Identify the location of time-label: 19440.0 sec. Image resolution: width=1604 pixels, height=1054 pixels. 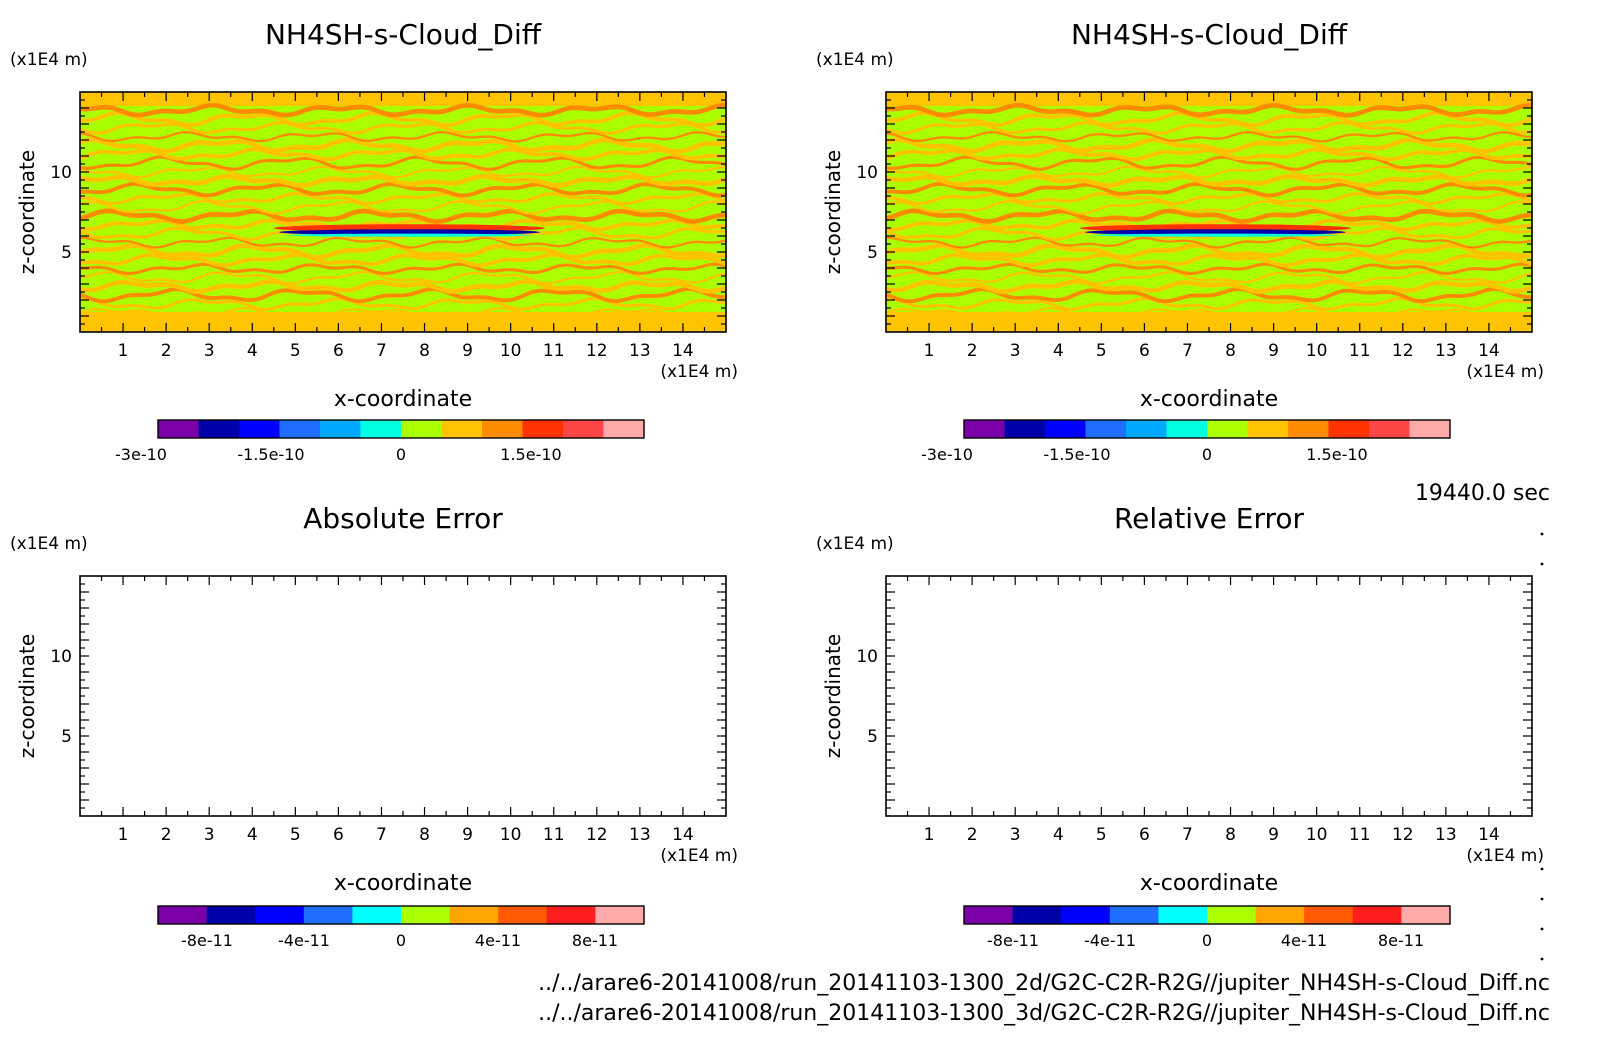
(1482, 493).